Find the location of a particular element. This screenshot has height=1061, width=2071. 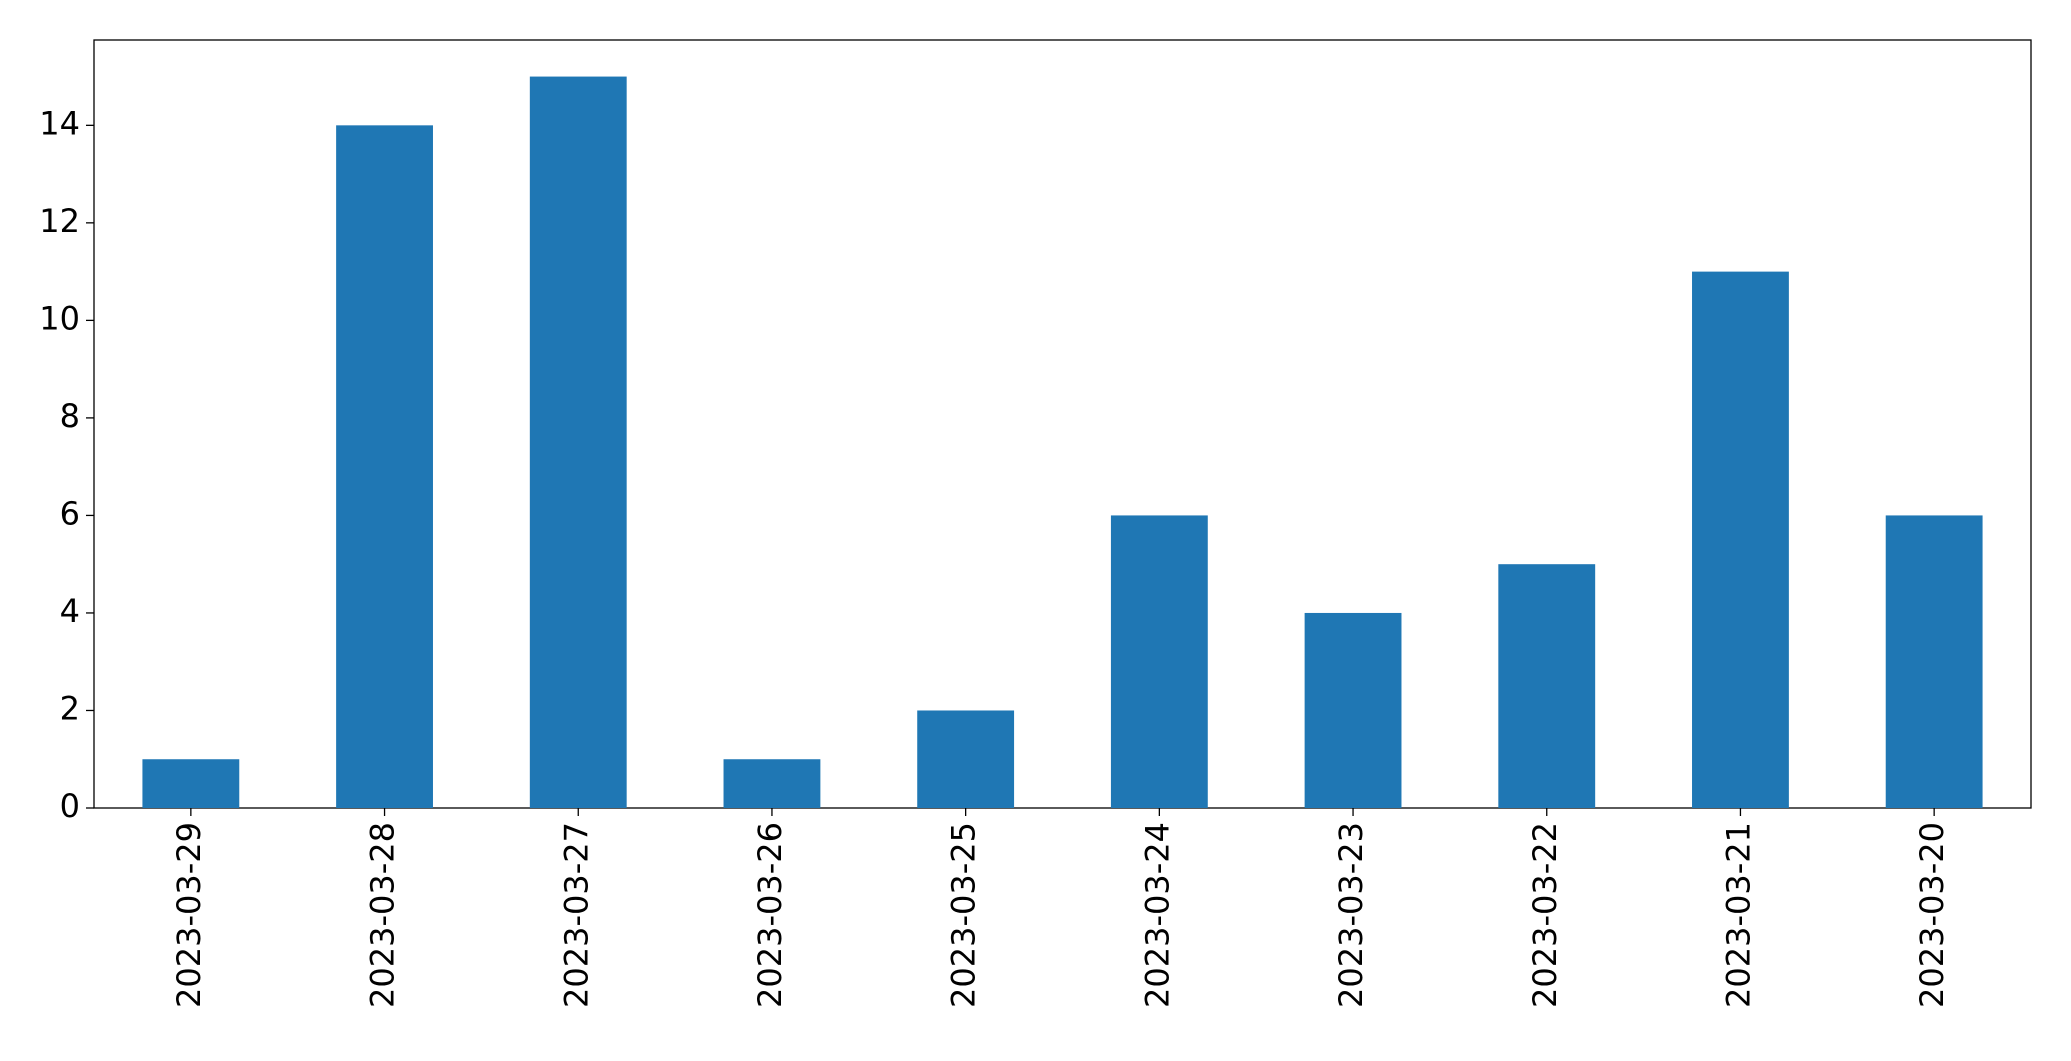

y-tick-label: 14 is located at coordinates (59, 123).